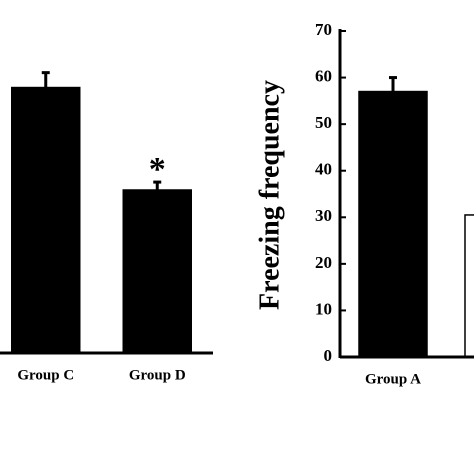  I want to click on y-tick-label: 50, so click(323, 122).